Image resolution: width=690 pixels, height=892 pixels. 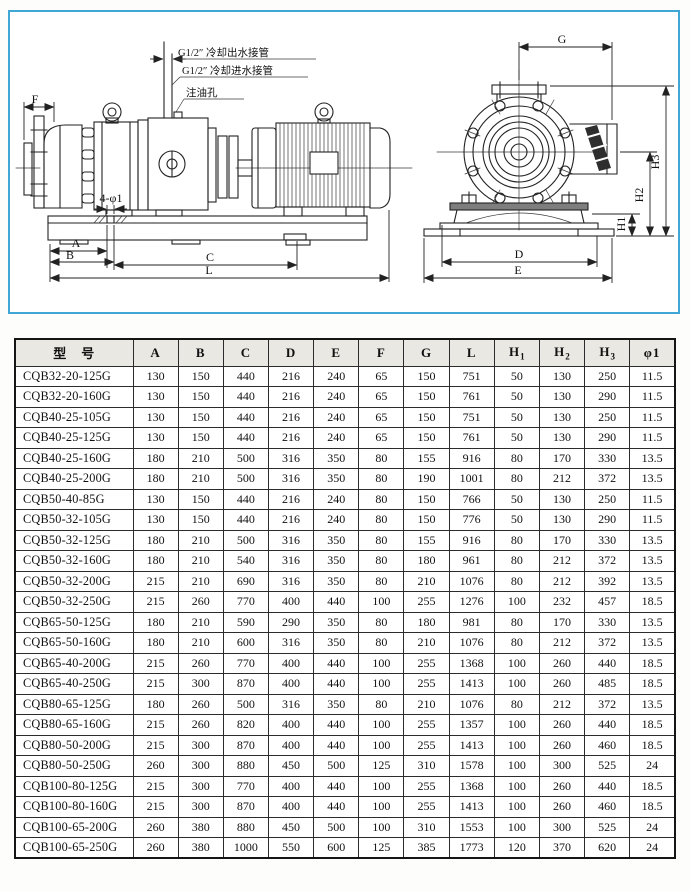 What do you see at coordinates (607, 479) in the screenshot?
I see `value-cell: 372` at bounding box center [607, 479].